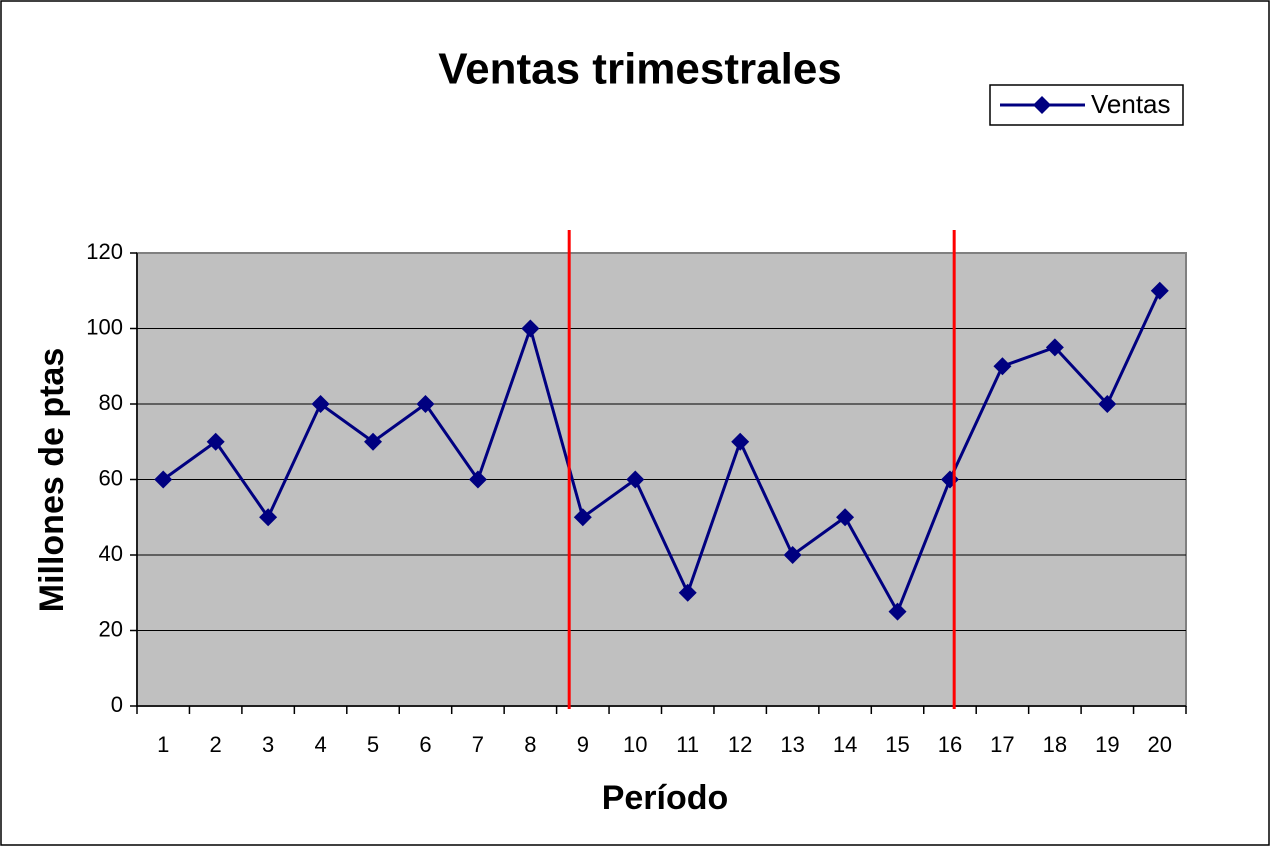 The height and width of the screenshot is (847, 1271). Describe the element at coordinates (104, 251) in the screenshot. I see `y-tick-label: 120` at that location.